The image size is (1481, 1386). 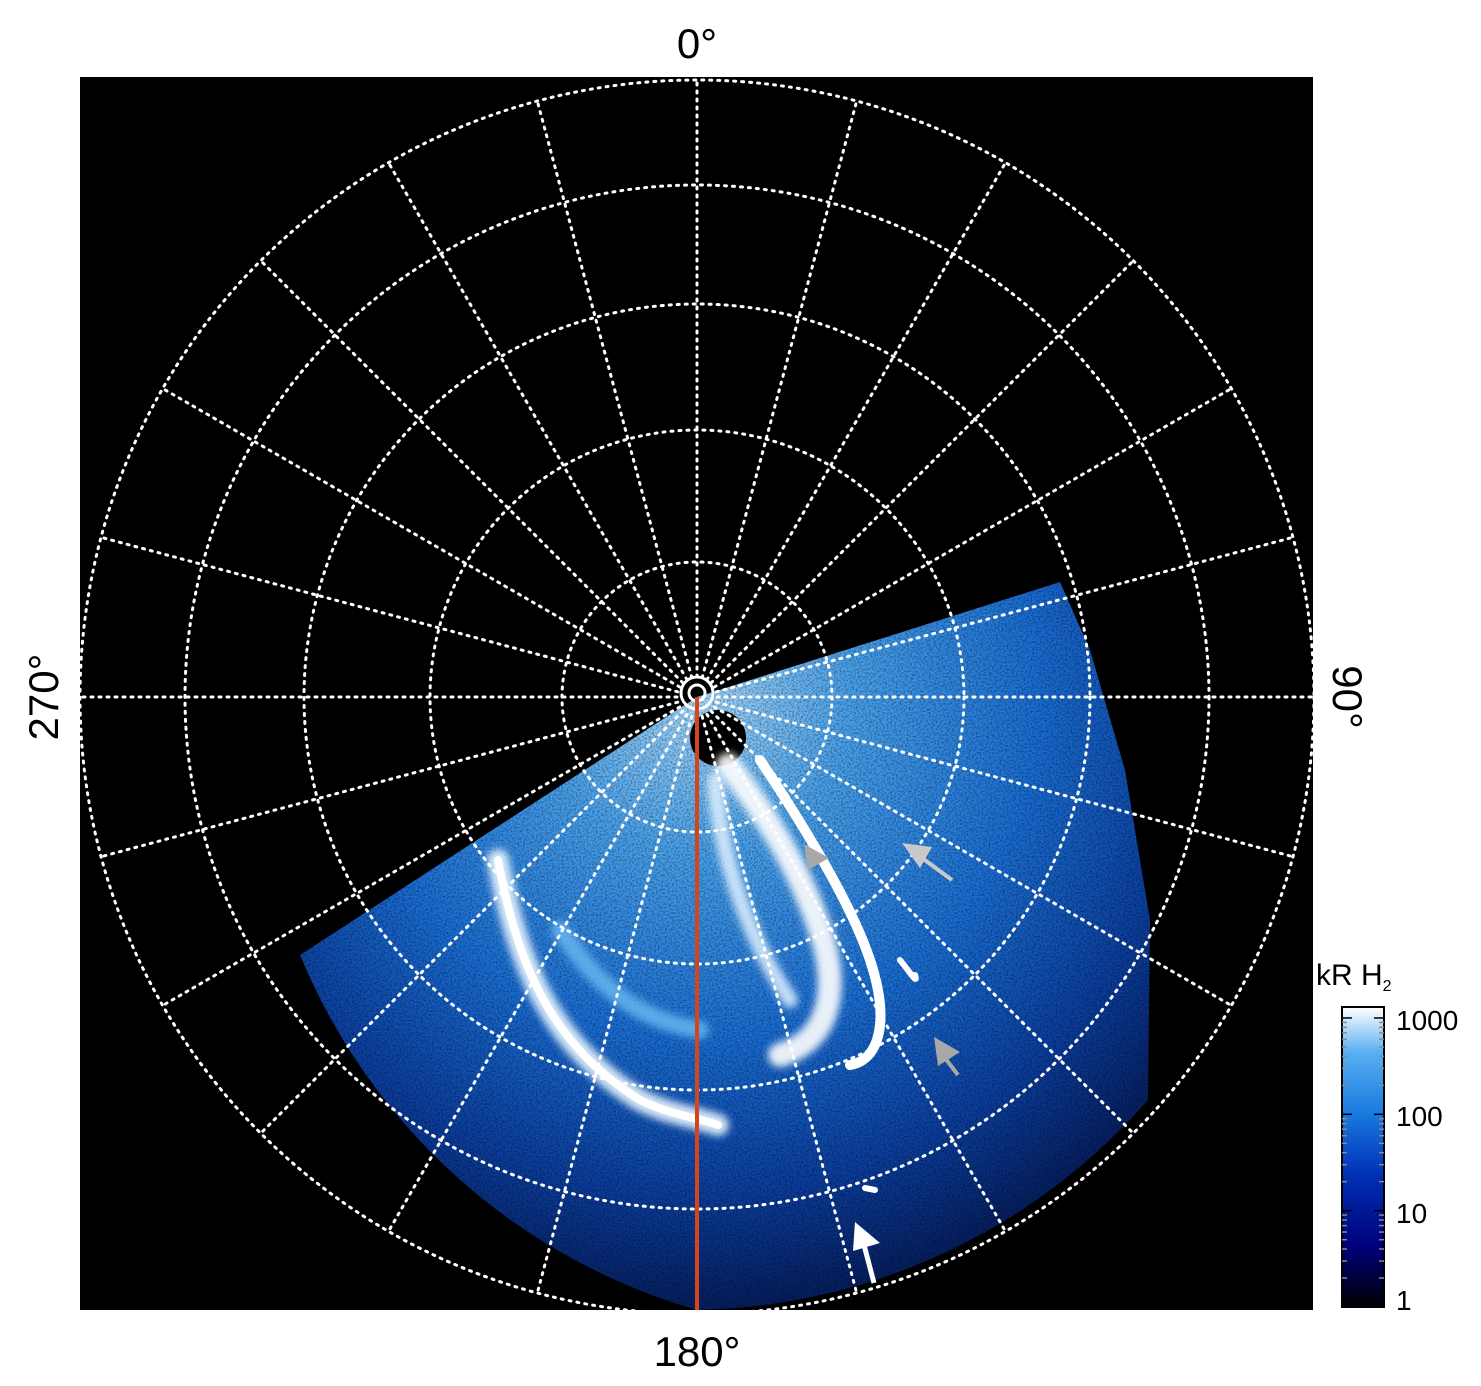 I want to click on colorbar-gradient, so click(x=1363, y=1157).